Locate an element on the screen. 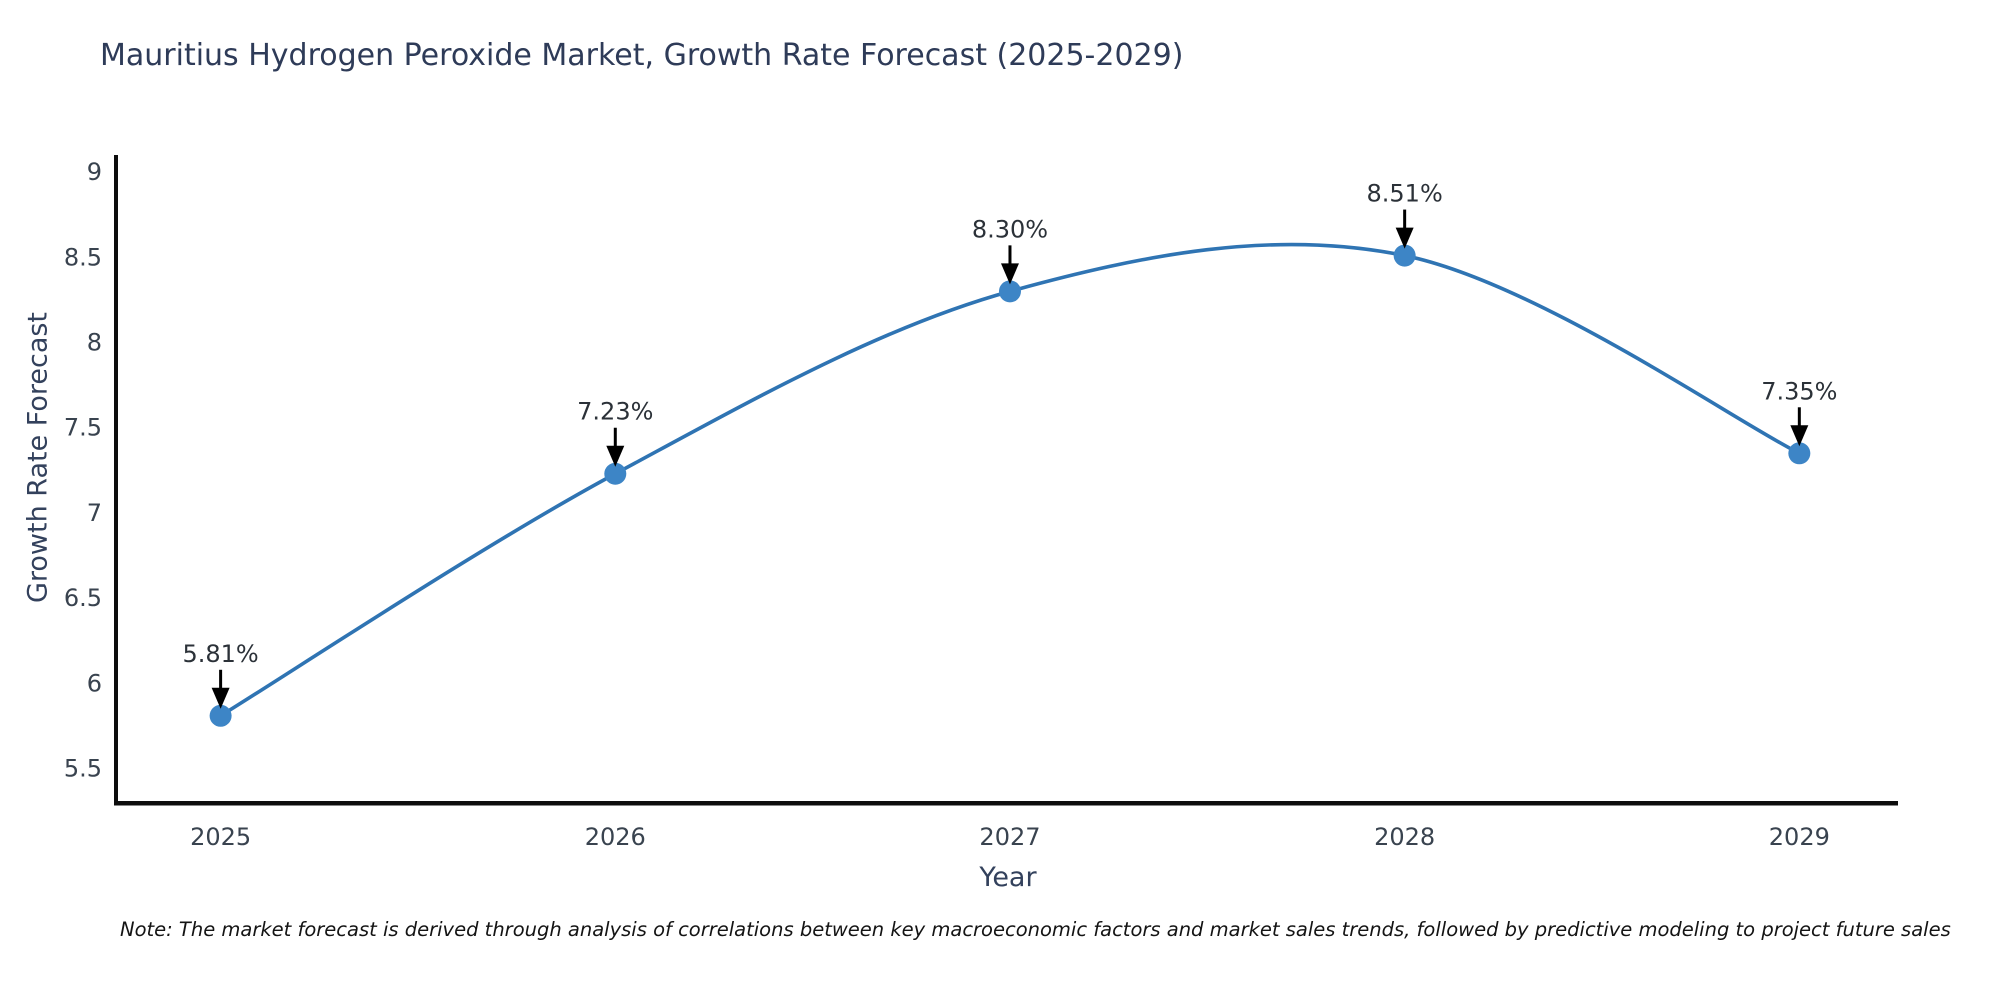  y-axis-spine is located at coordinates (116, 480).